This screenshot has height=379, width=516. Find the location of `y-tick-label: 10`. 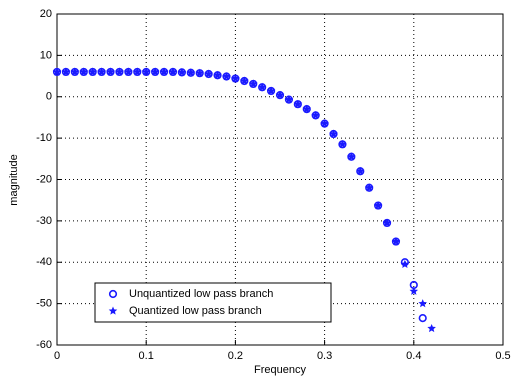

y-tick-label: 10 is located at coordinates (46, 55).